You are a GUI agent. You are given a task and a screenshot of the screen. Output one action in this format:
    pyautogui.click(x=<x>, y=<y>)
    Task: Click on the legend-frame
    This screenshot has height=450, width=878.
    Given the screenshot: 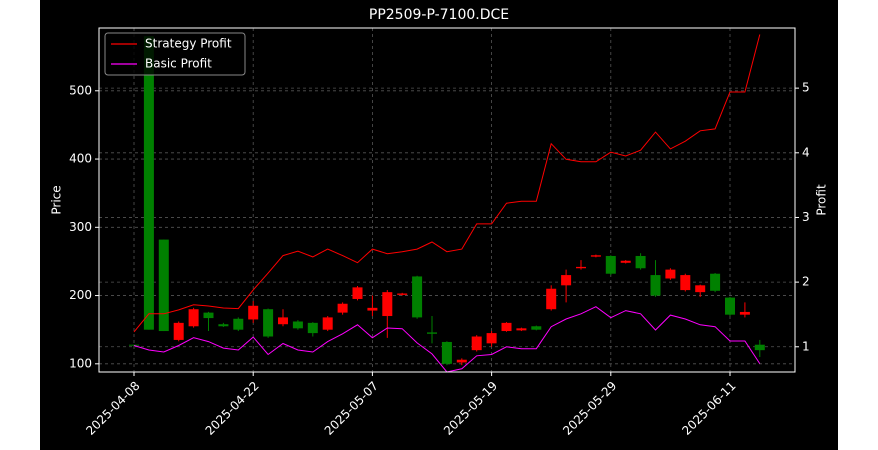 What is the action you would take?
    pyautogui.click(x=175, y=54)
    